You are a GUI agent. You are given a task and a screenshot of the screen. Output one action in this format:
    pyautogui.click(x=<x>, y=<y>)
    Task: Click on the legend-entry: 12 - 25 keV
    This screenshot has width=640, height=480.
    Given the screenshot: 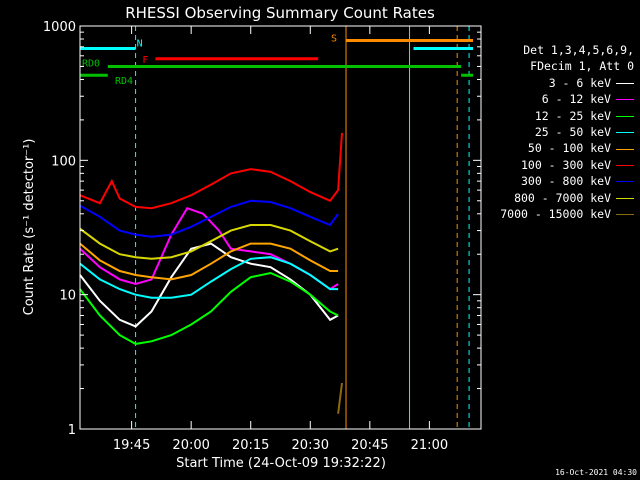 What is the action you would take?
    pyautogui.click(x=559, y=116)
    